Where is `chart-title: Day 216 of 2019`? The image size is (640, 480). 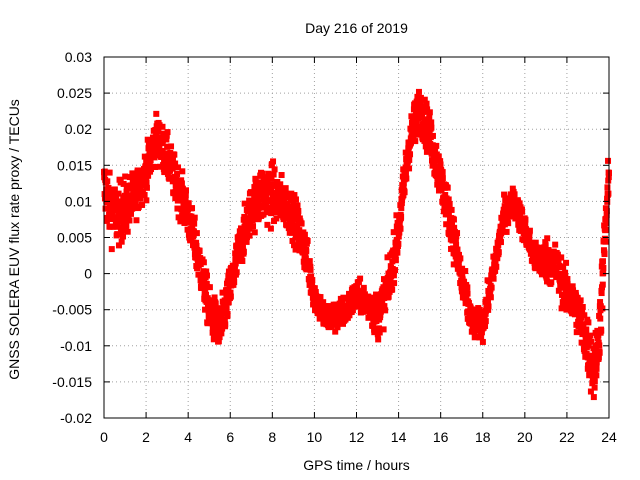
chart-title: Day 216 of 2019 is located at coordinates (356, 28).